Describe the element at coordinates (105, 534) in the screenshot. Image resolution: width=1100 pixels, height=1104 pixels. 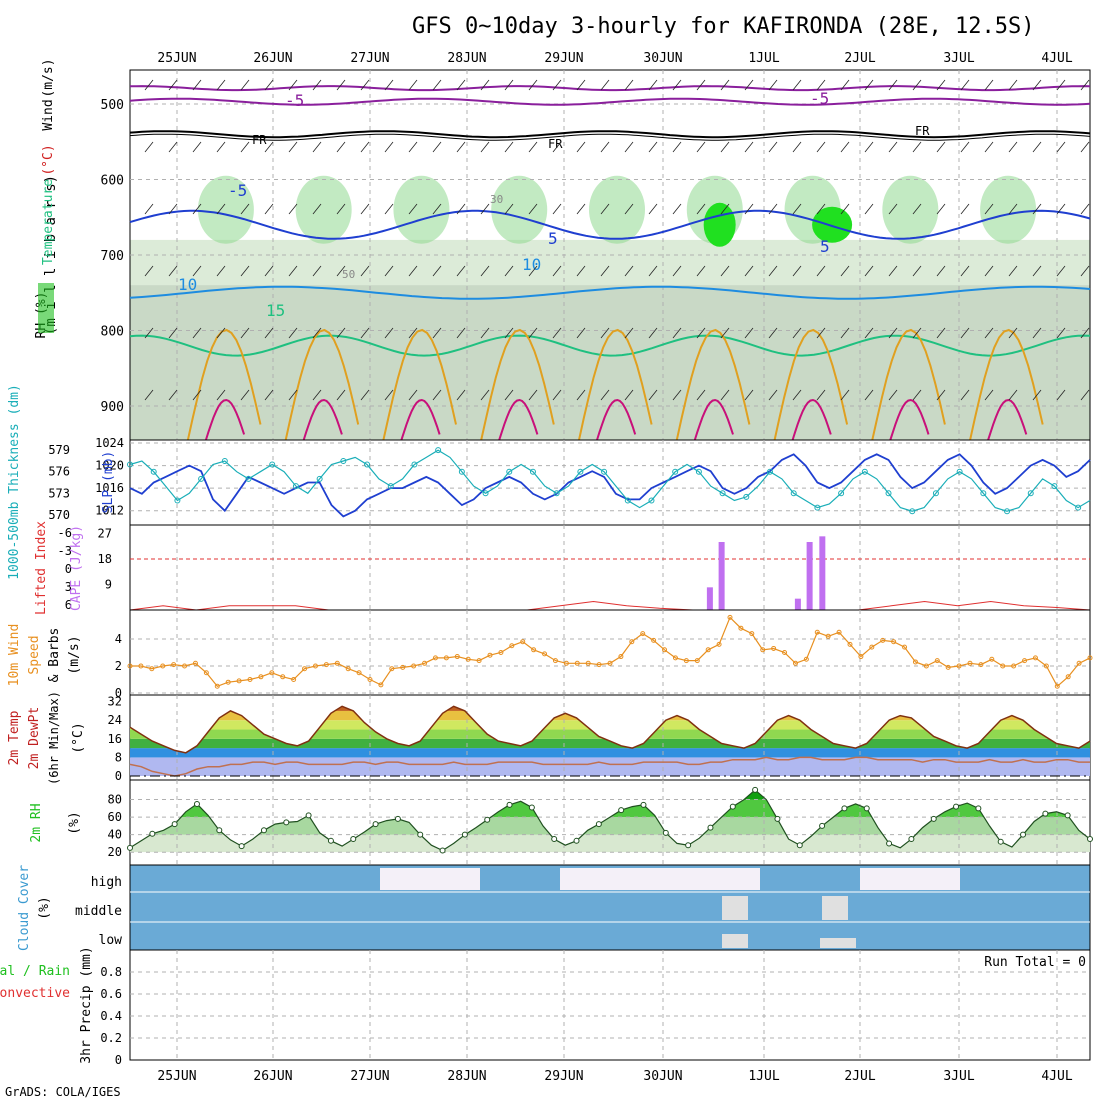
I see `cape-tick-label: 27` at that location.